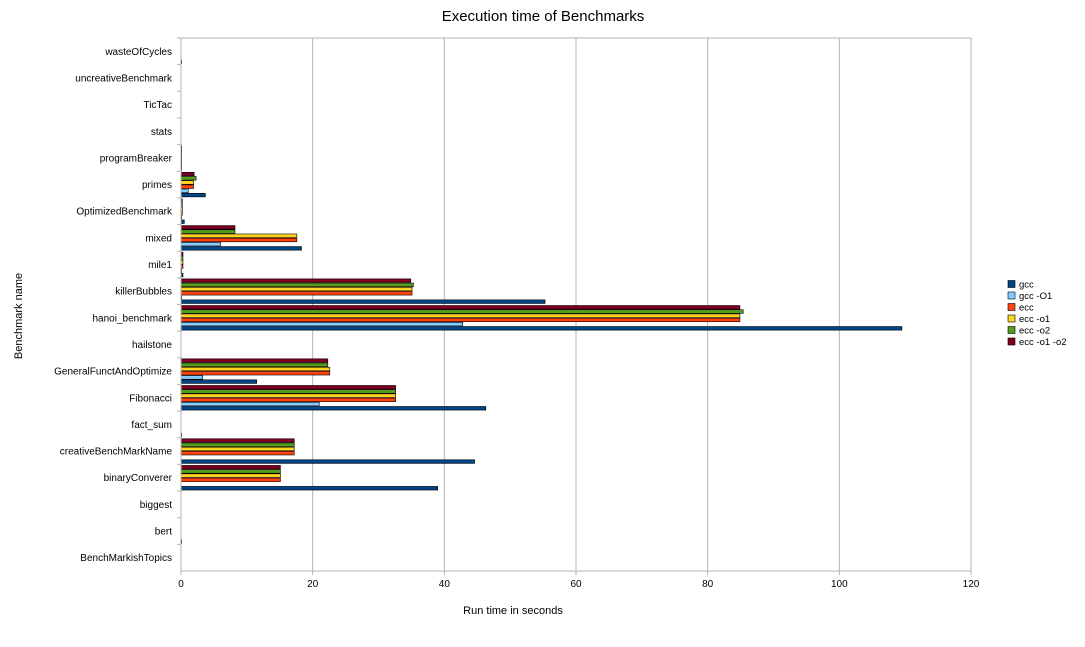 The image size is (1085, 647). I want to click on y-tick-label: primes, so click(157, 185).